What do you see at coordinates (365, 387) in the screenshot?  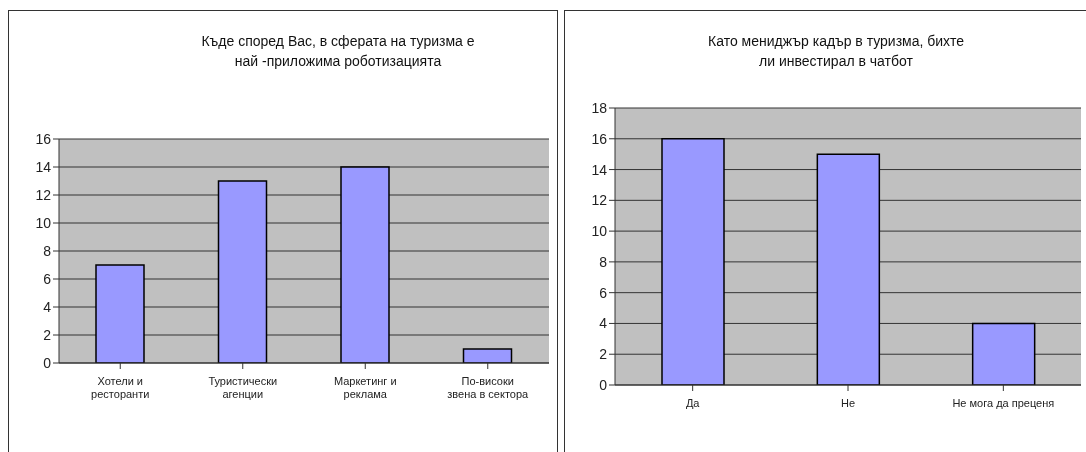 I see `x-tick-label: Маркетинг и реклама` at bounding box center [365, 387].